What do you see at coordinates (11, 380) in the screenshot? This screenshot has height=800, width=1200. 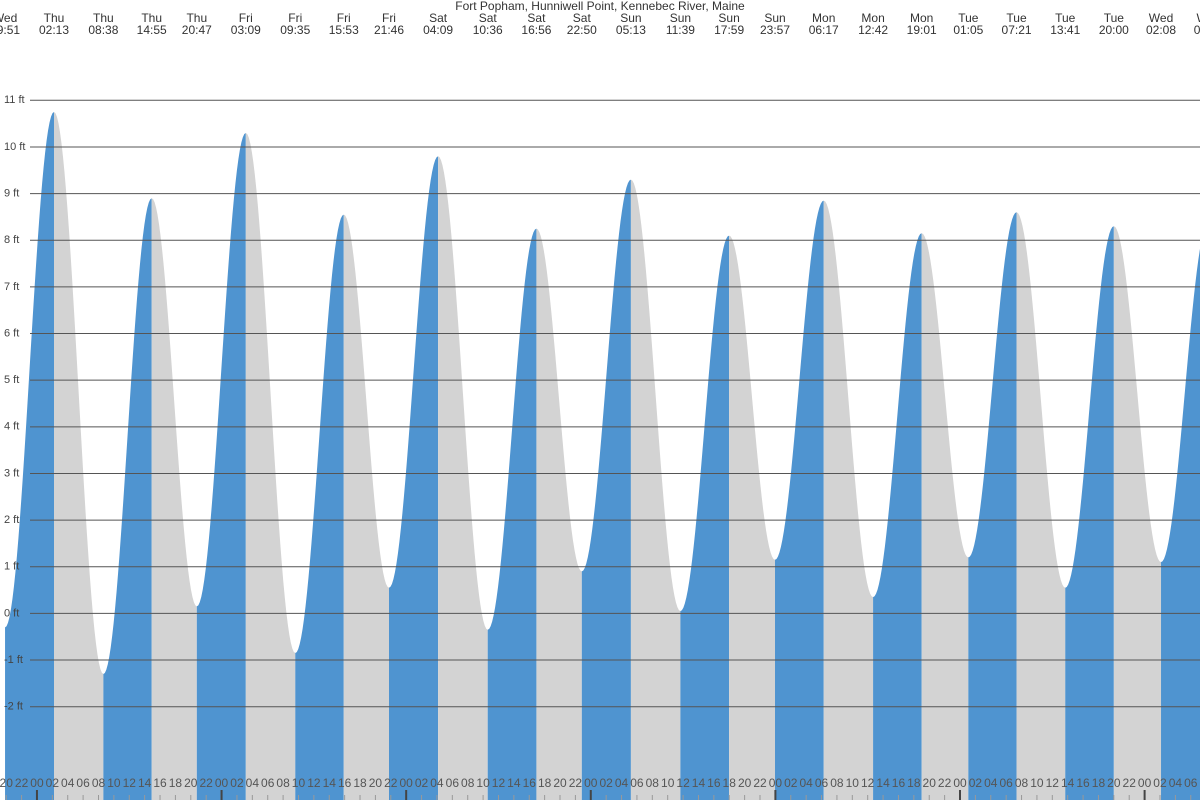 I see `y-tick-label: 5 ft` at bounding box center [11, 380].